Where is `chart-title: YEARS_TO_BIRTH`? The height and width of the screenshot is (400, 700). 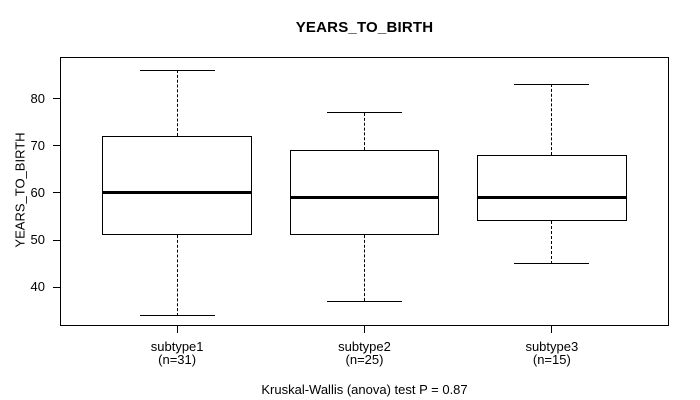
chart-title: YEARS_TO_BIRTH is located at coordinates (364, 27).